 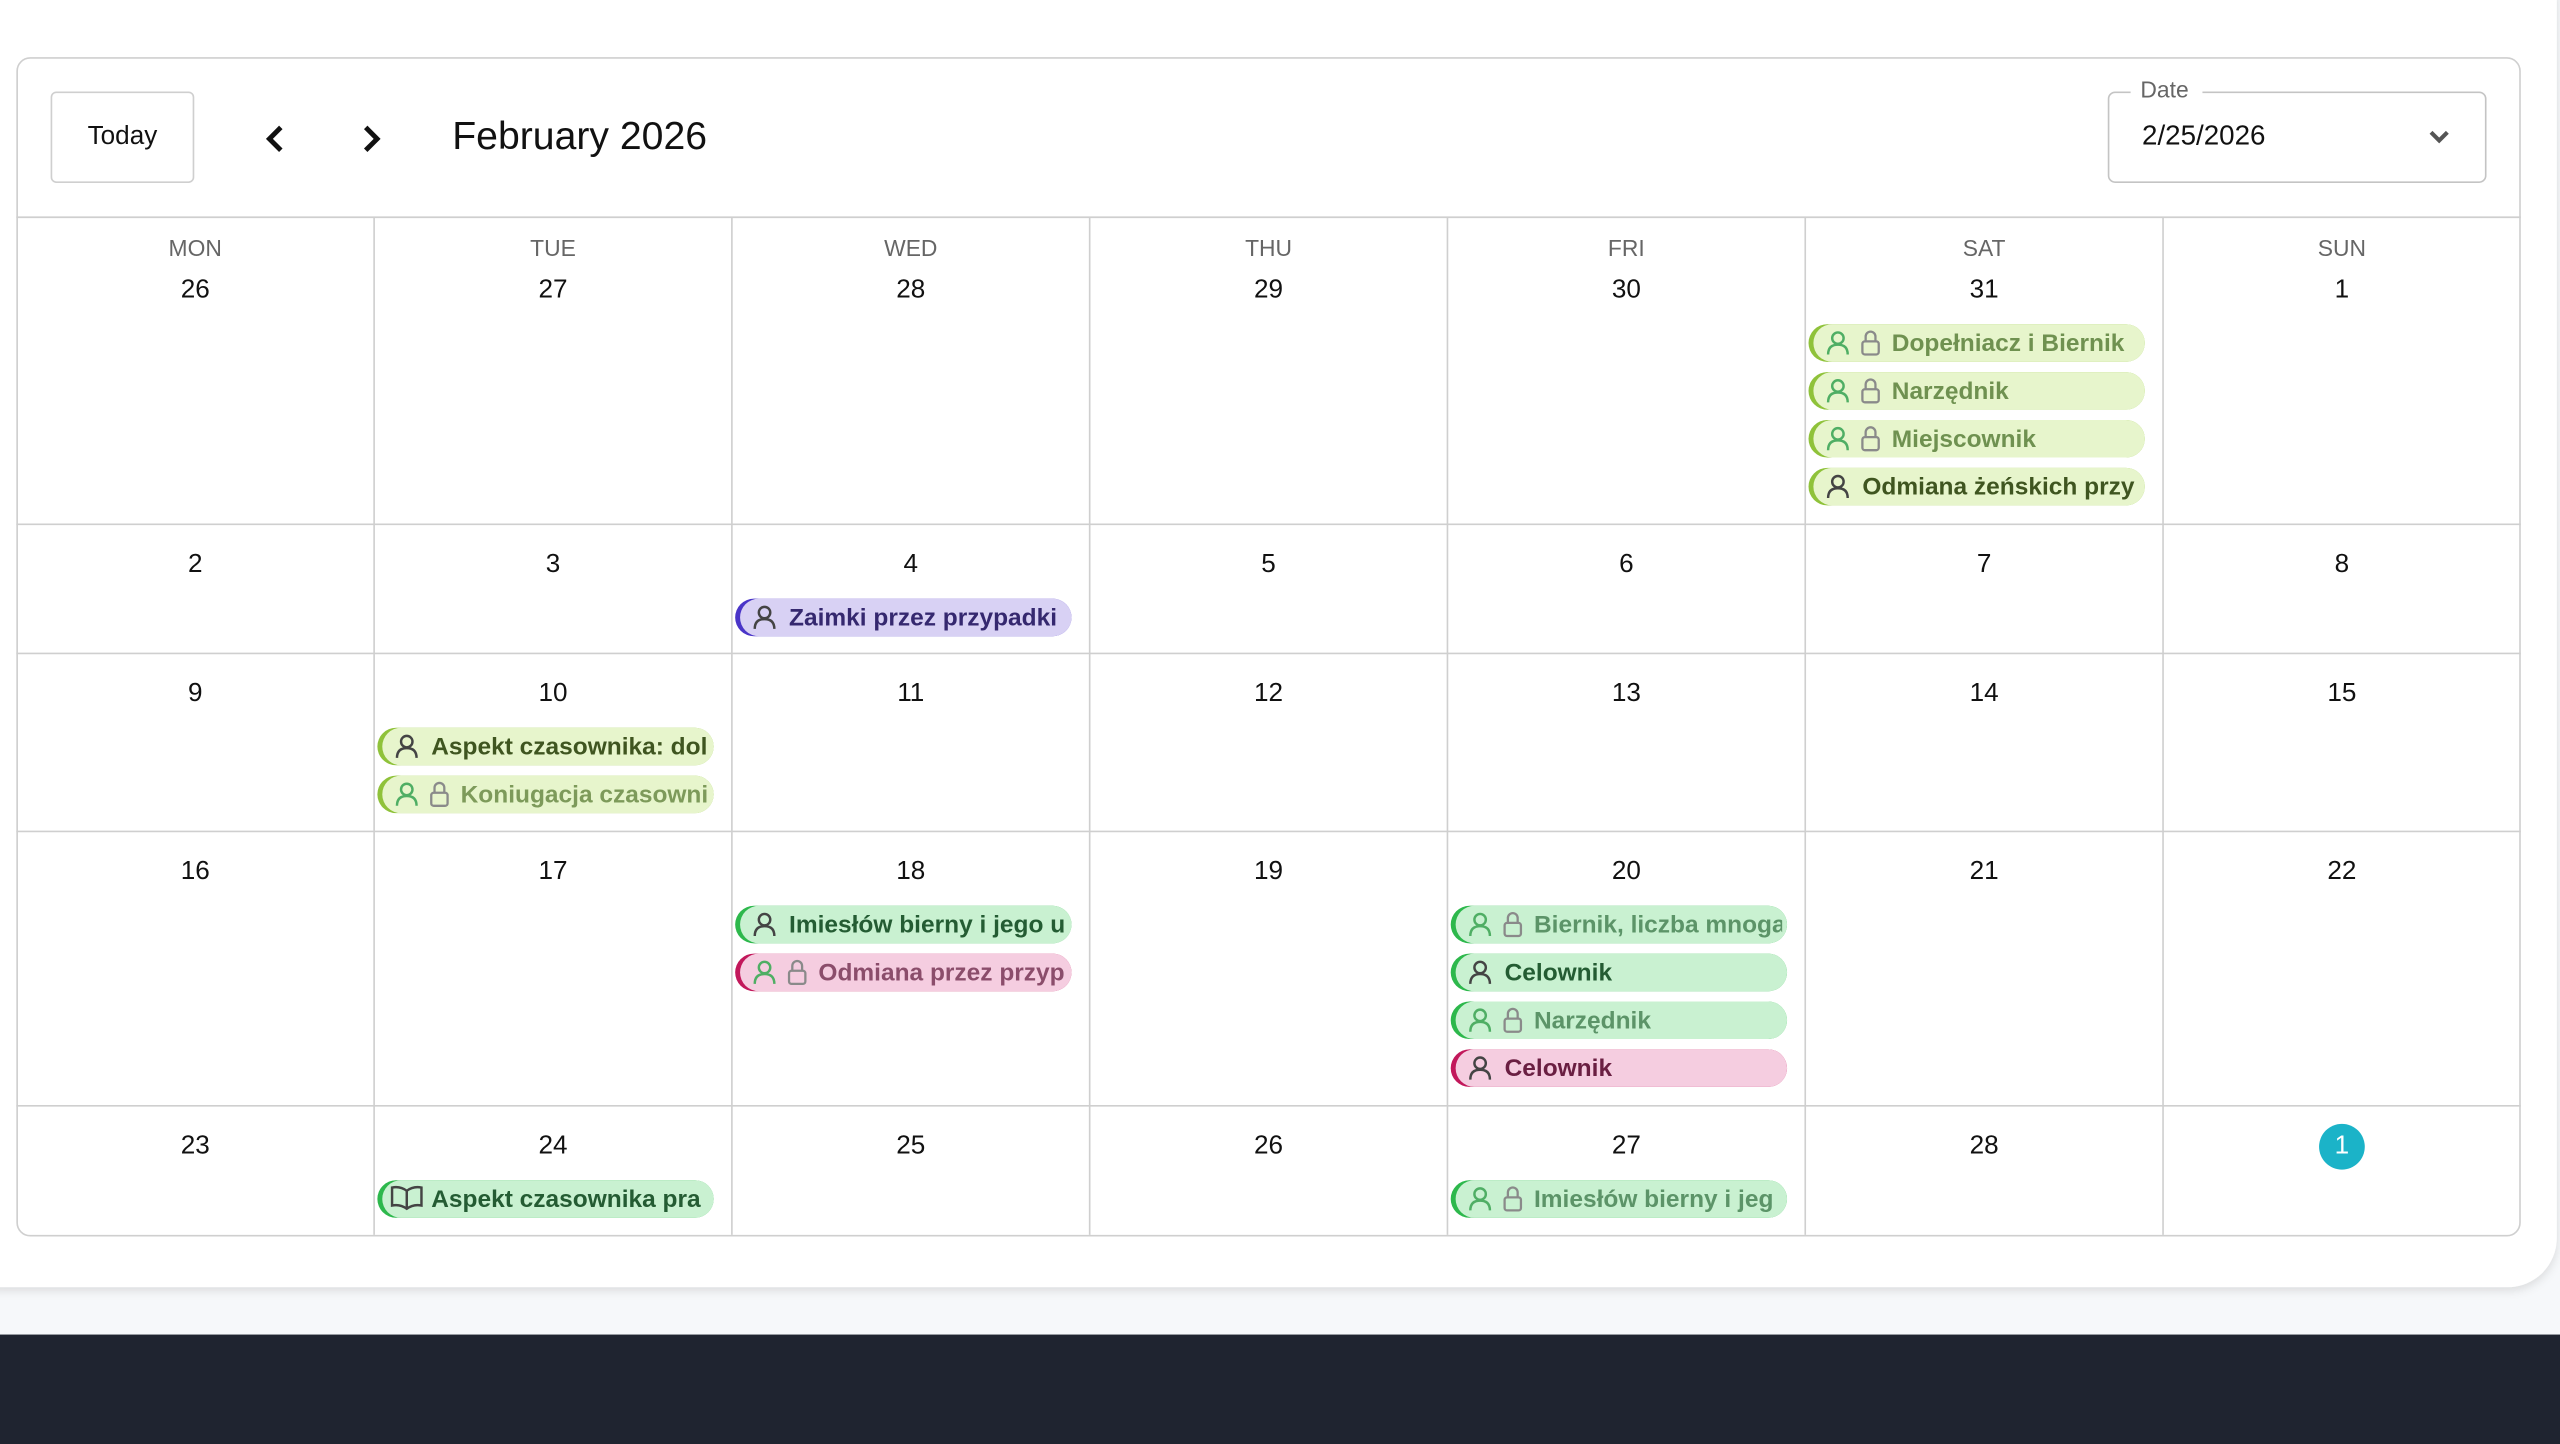 What do you see at coordinates (1280, 1389) in the screenshot?
I see `footer` at bounding box center [1280, 1389].